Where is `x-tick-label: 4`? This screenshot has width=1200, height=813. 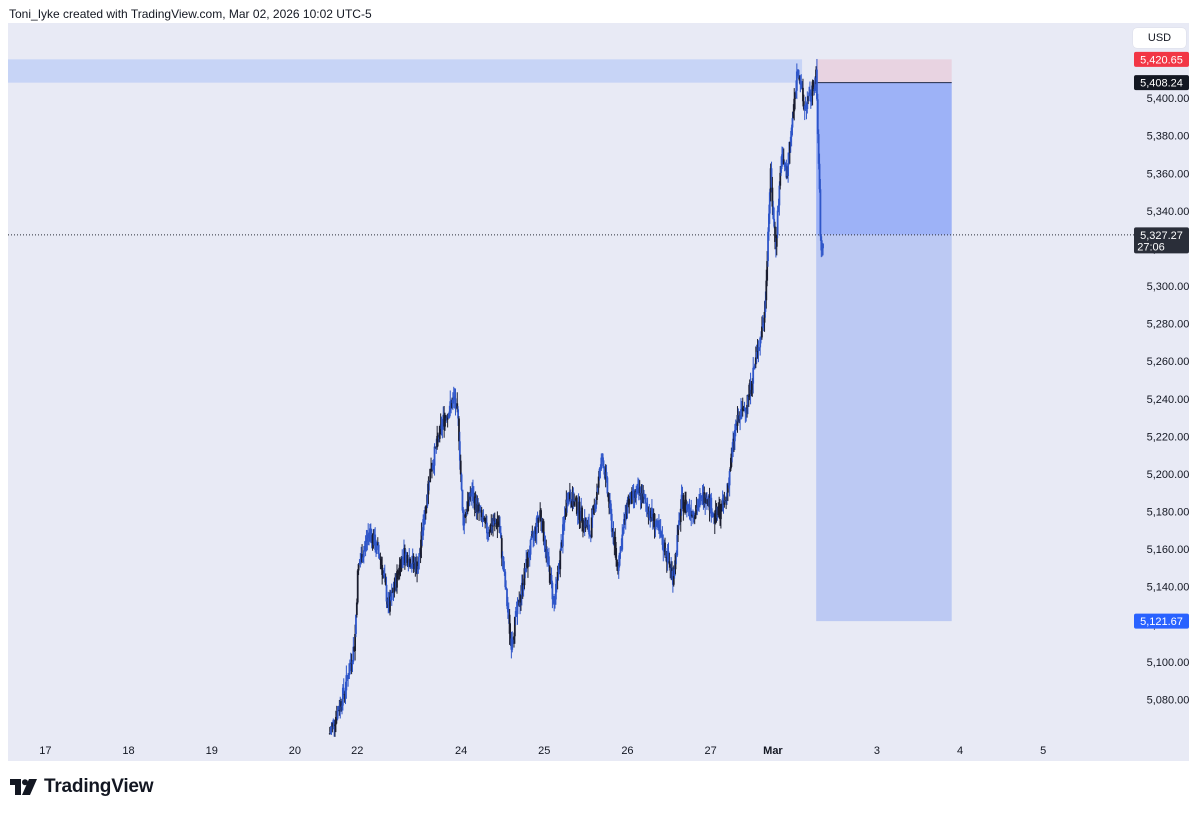 x-tick-label: 4 is located at coordinates (960, 751).